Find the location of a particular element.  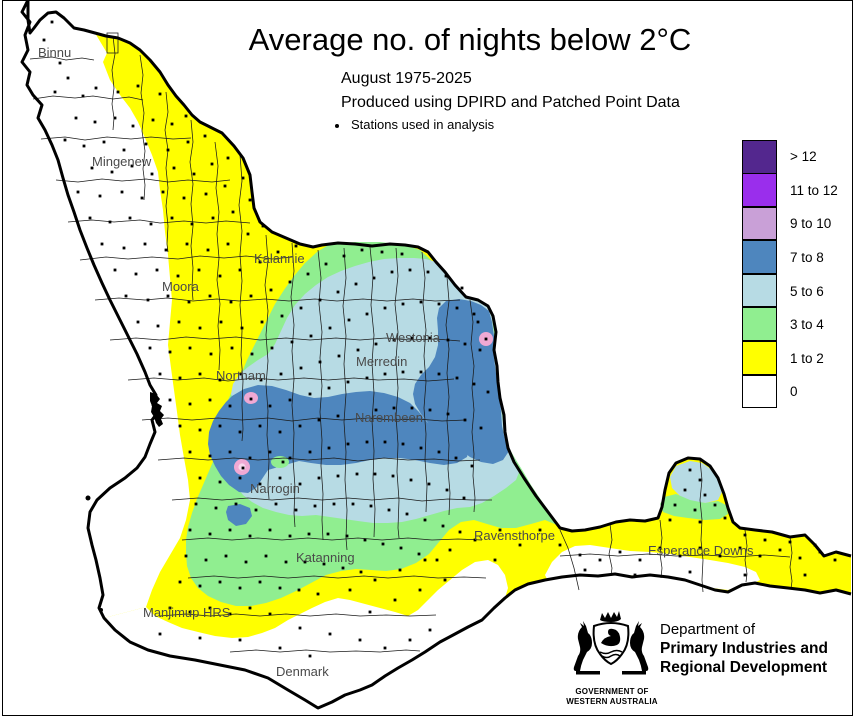

crown-icon is located at coordinates (610, 616).